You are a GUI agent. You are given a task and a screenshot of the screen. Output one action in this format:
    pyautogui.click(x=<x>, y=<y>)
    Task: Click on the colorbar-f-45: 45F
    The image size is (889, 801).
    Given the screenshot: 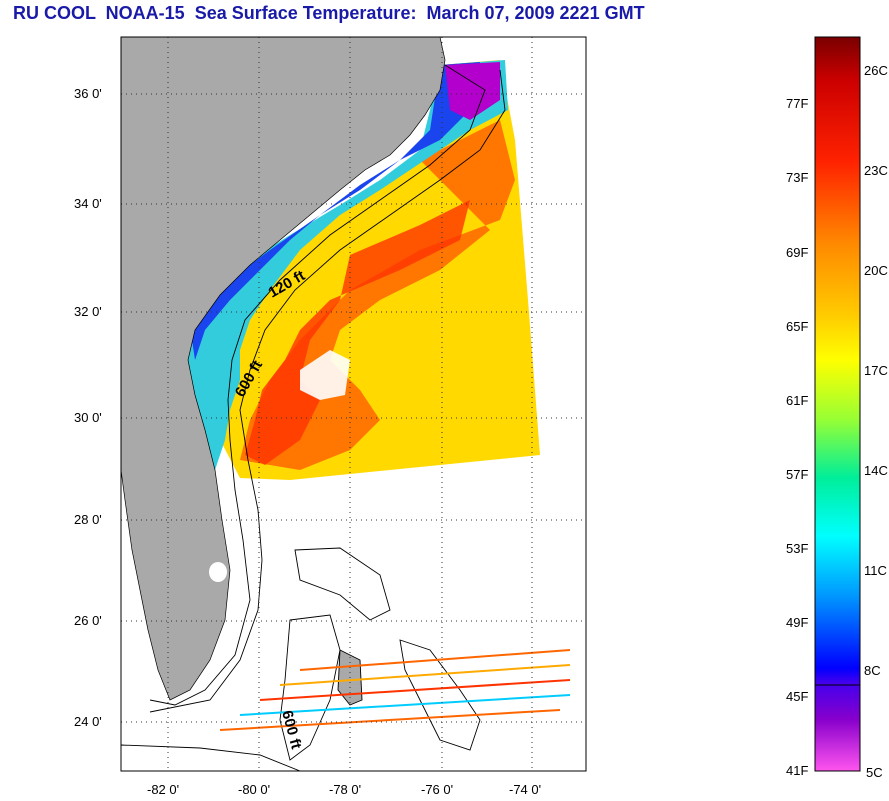 What is the action you would take?
    pyautogui.click(x=797, y=696)
    